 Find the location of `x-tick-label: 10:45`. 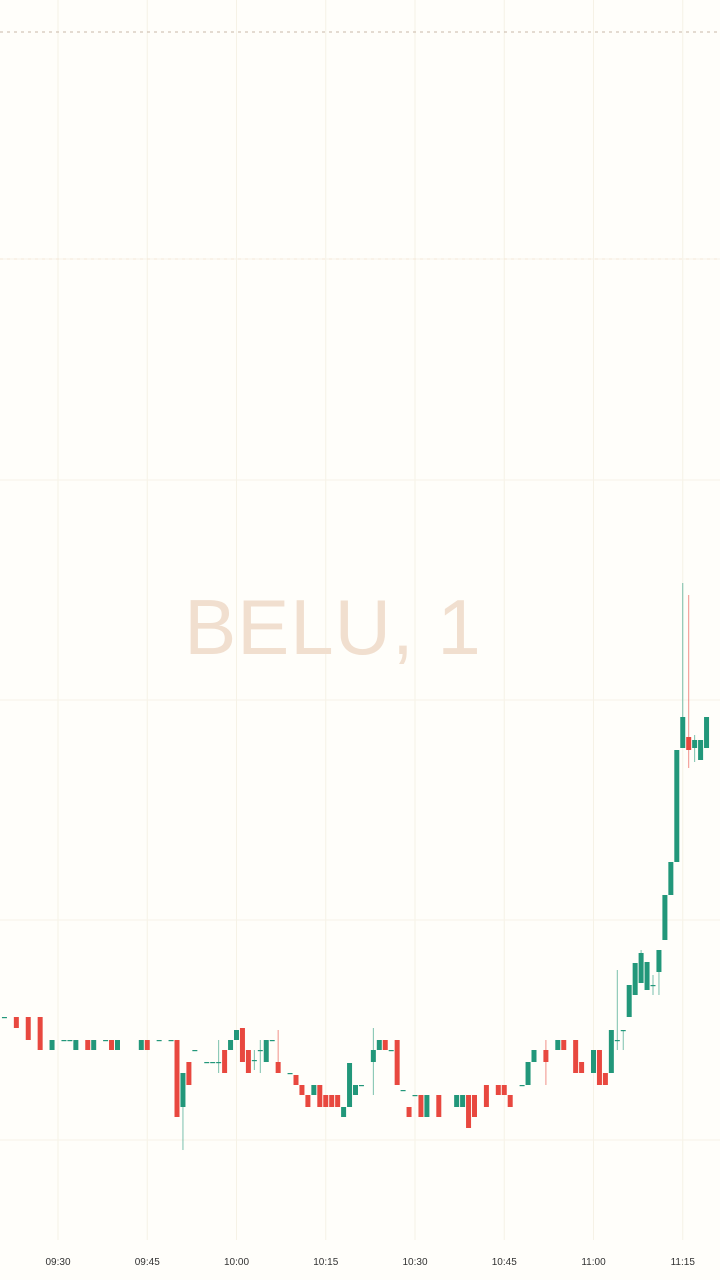

x-tick-label: 10:45 is located at coordinates (504, 1262).